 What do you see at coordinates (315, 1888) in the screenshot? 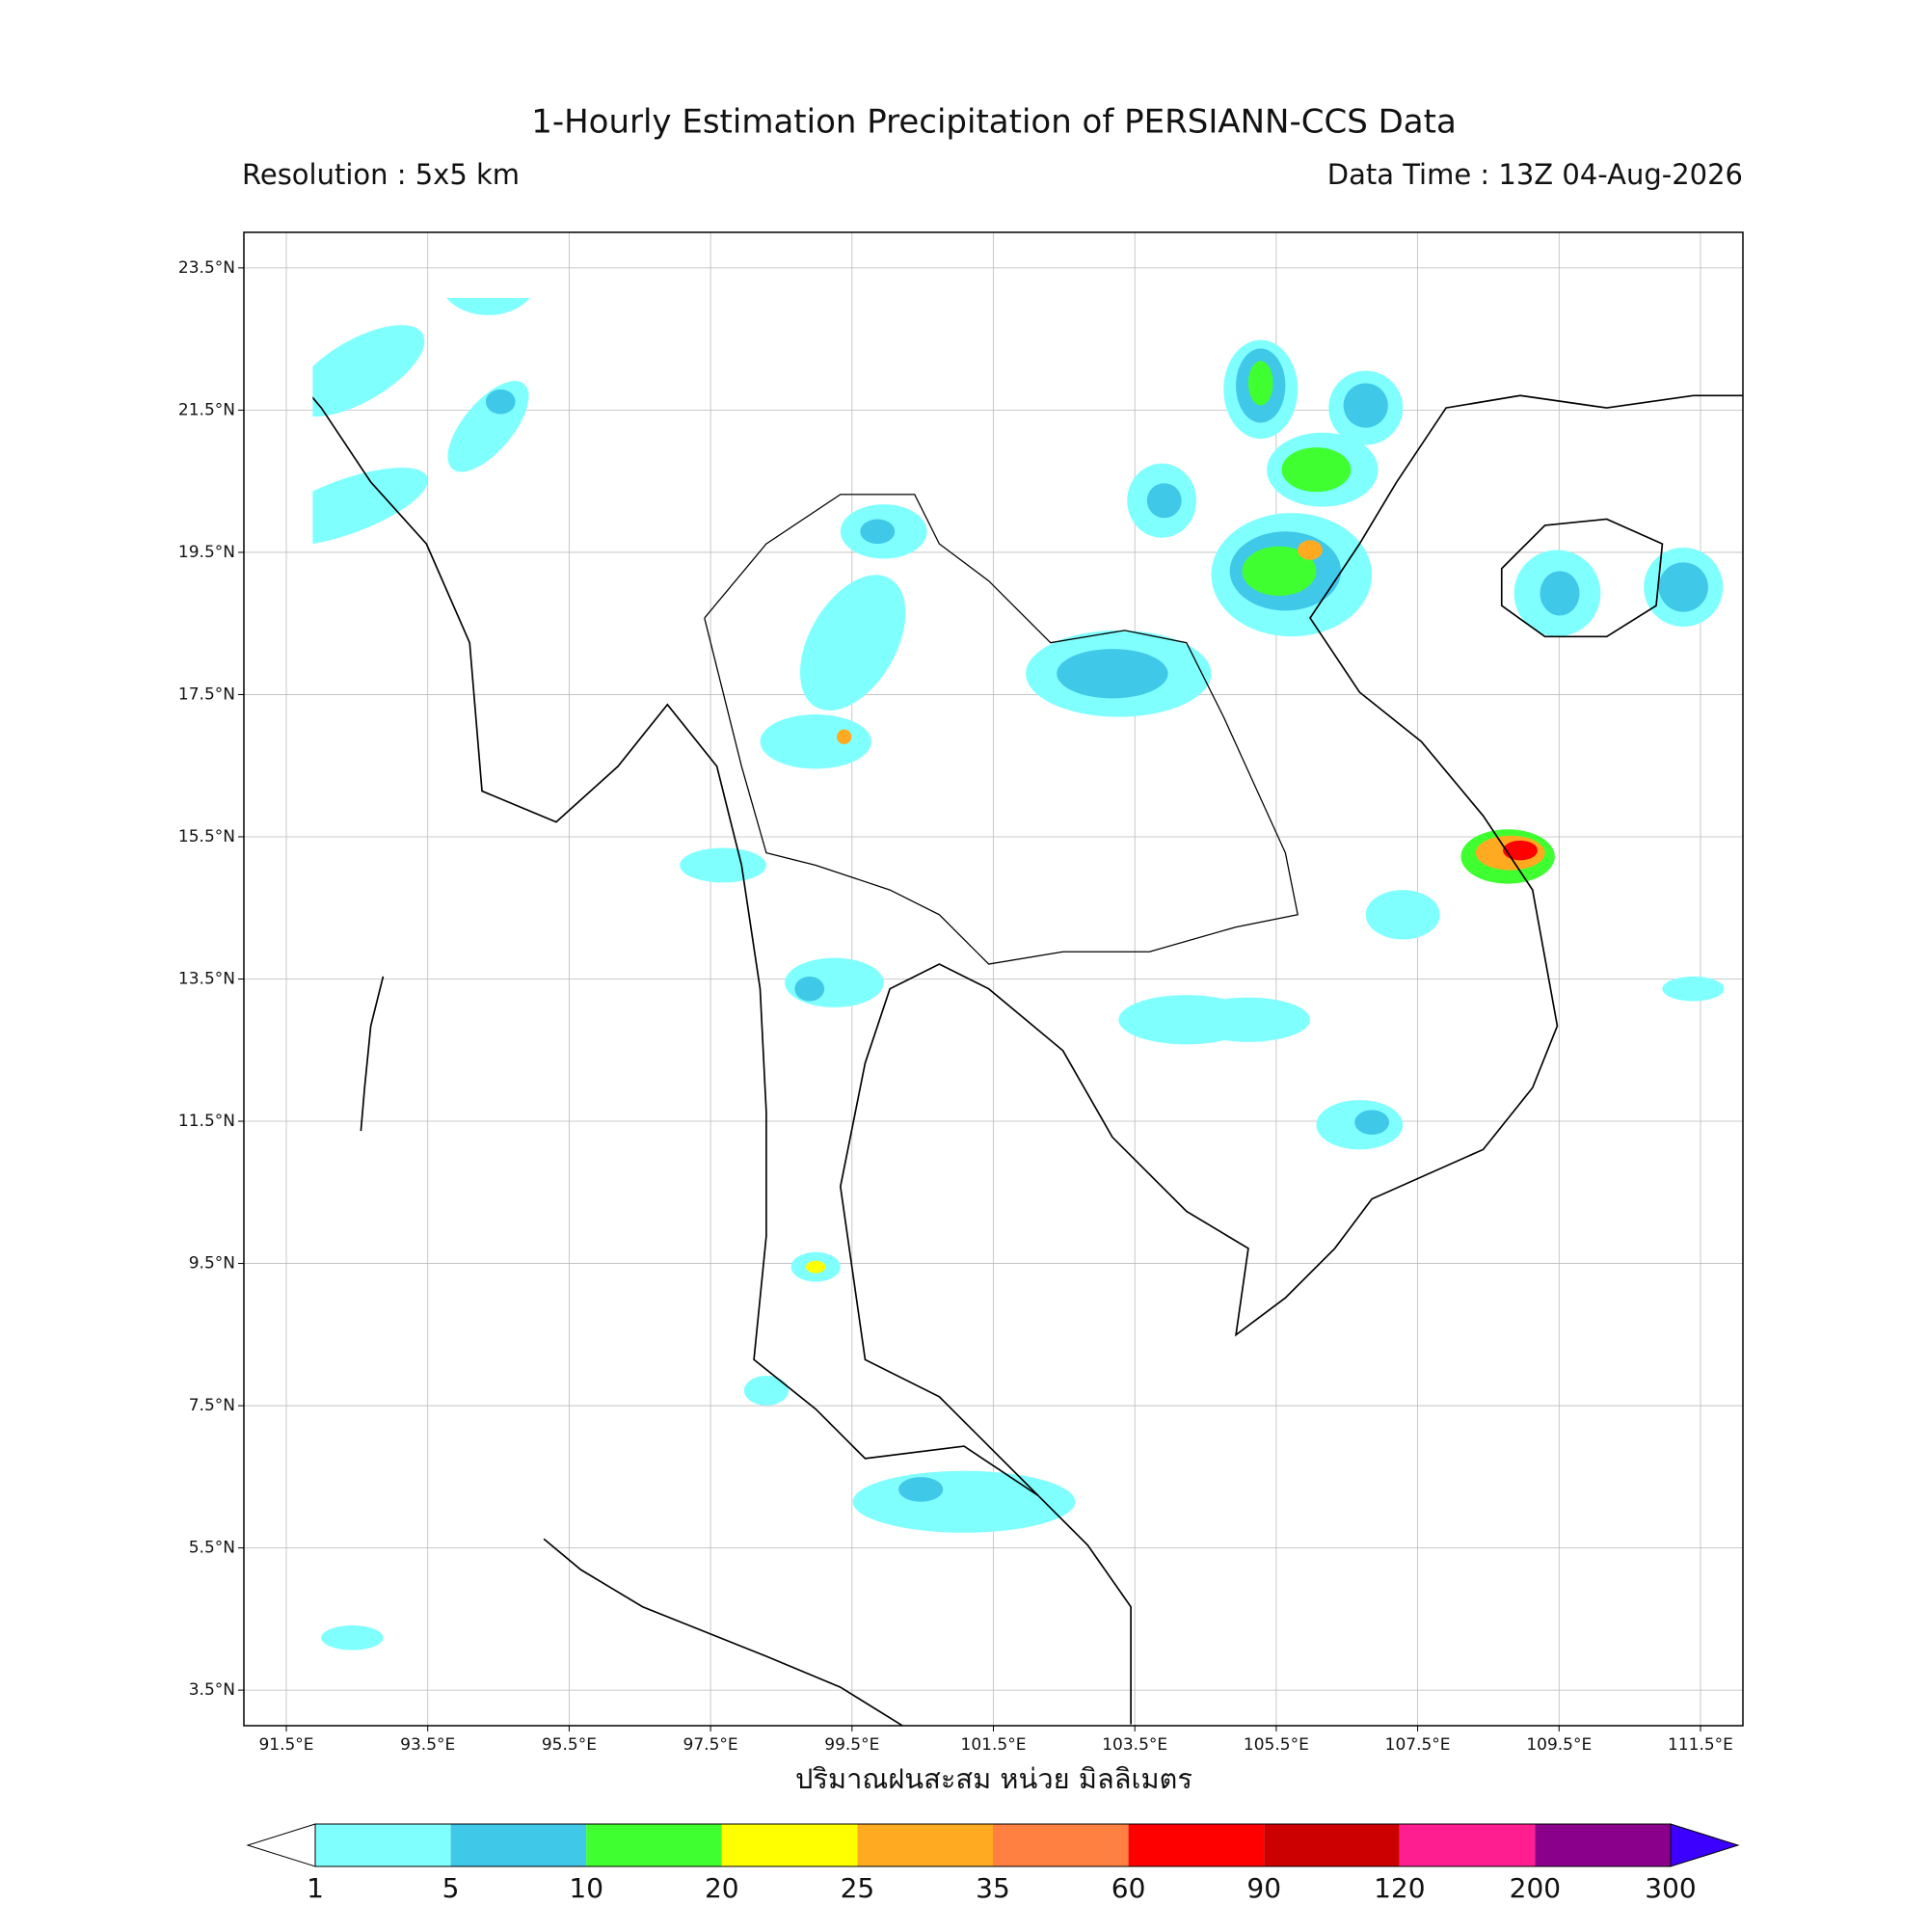
I see `colorbar-label: 1` at bounding box center [315, 1888].